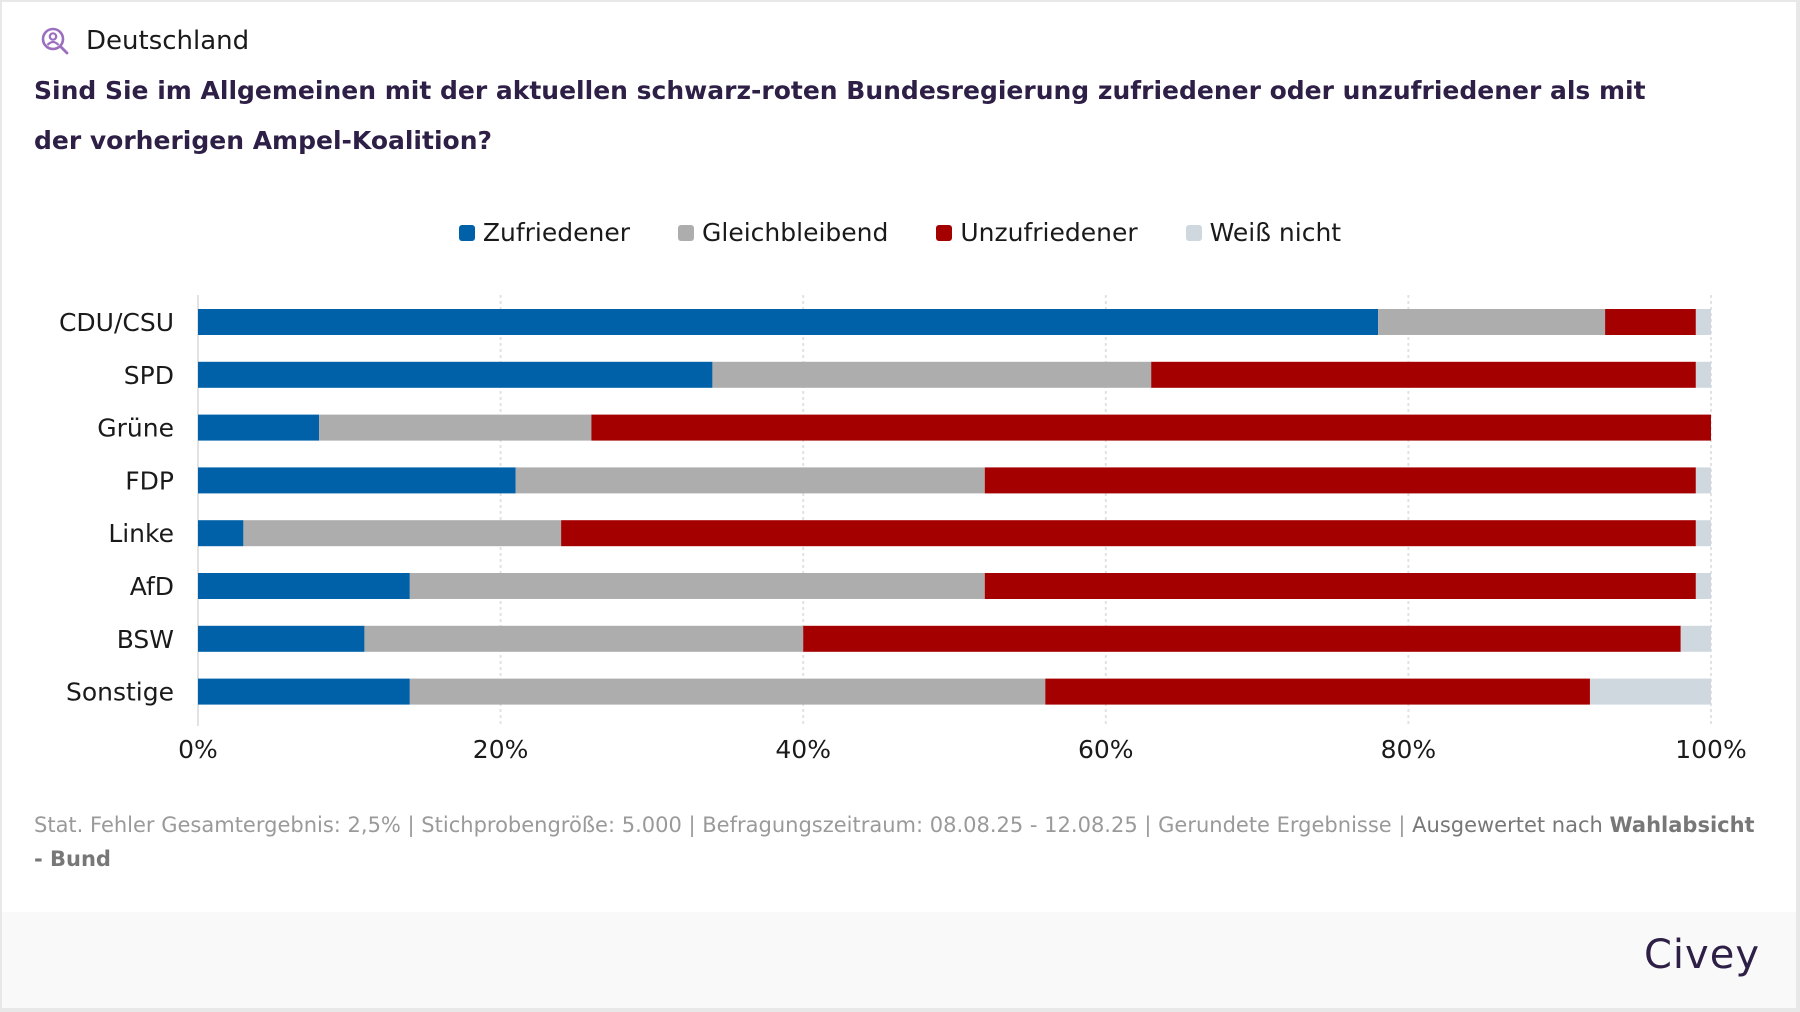 The image size is (1800, 1012). Describe the element at coordinates (556, 232) in the screenshot. I see `legend-label: Zufriedener` at that location.